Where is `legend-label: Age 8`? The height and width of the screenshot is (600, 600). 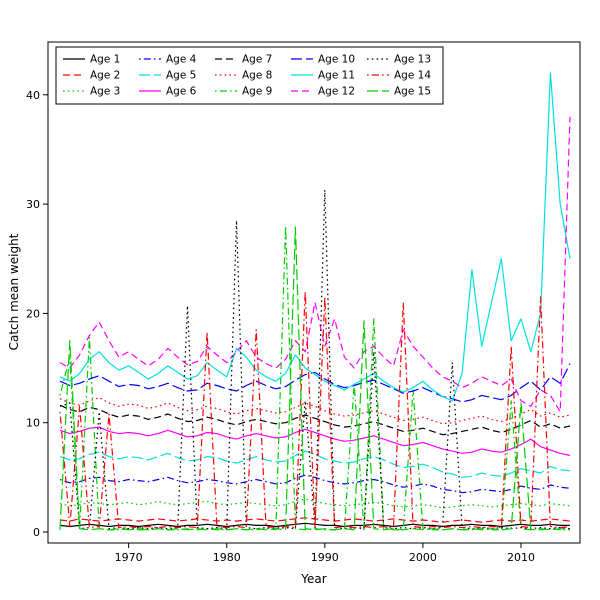 legend-label: Age 8 is located at coordinates (257, 76).